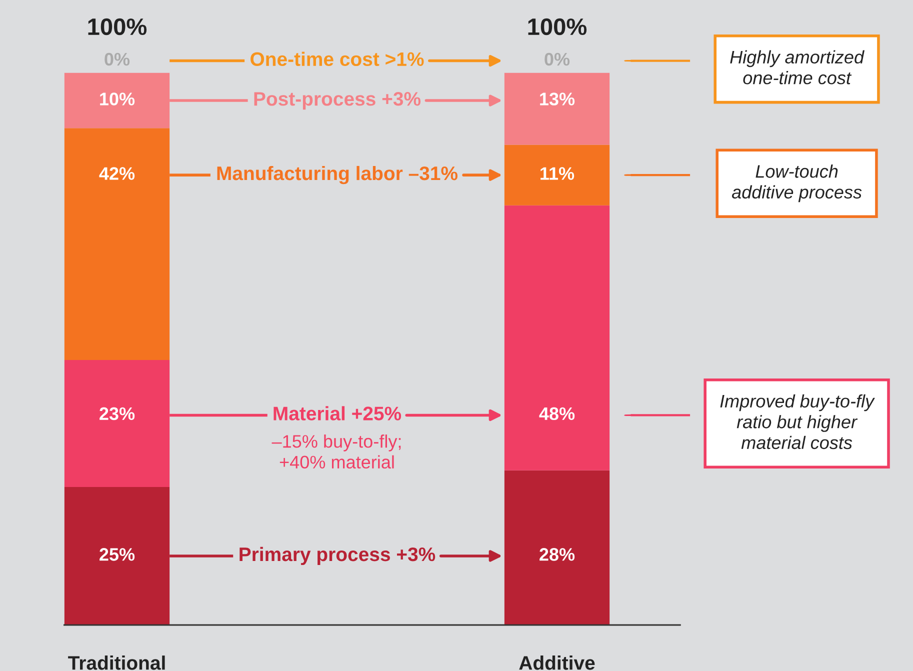  I want to click on data-label: 23%, so click(117, 413).